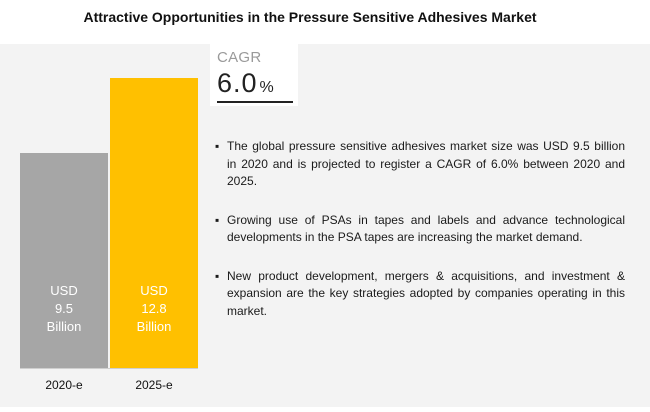 The height and width of the screenshot is (412, 650). What do you see at coordinates (237, 83) in the screenshot?
I see `cagr-number: 6.0` at bounding box center [237, 83].